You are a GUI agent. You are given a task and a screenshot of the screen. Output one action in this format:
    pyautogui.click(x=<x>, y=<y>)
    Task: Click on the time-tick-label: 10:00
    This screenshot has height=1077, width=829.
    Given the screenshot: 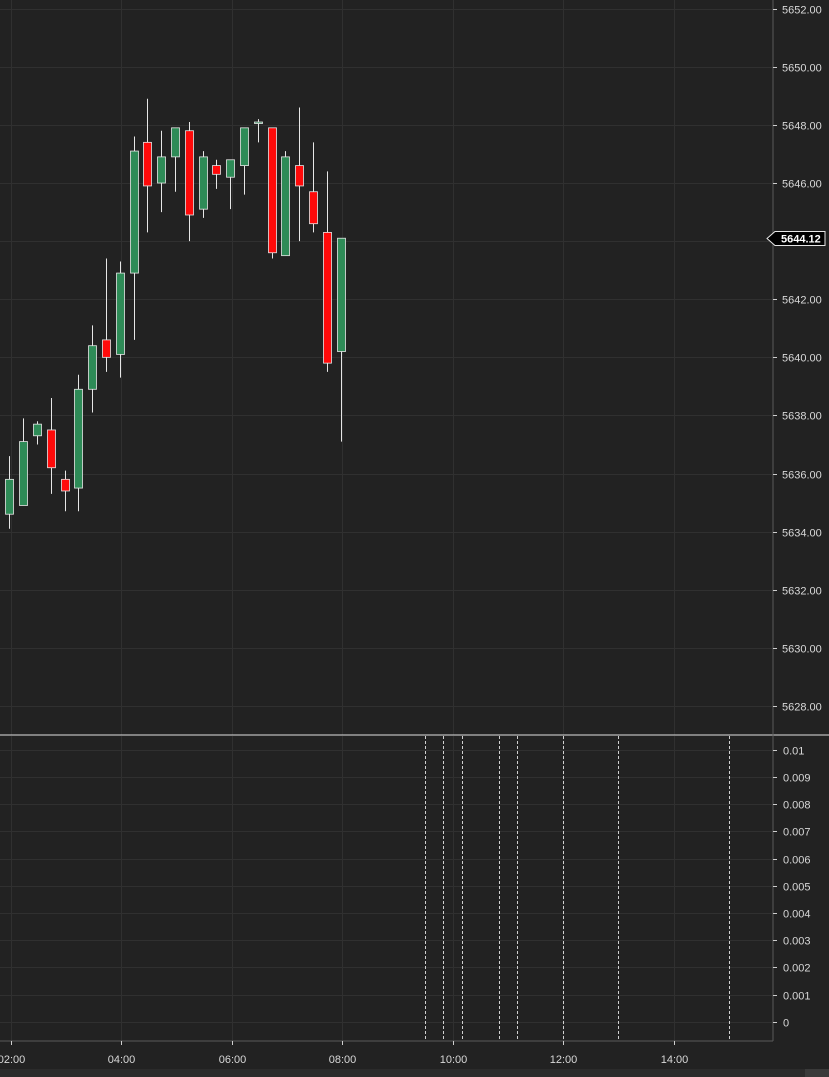 What is the action you would take?
    pyautogui.click(x=454, y=1060)
    